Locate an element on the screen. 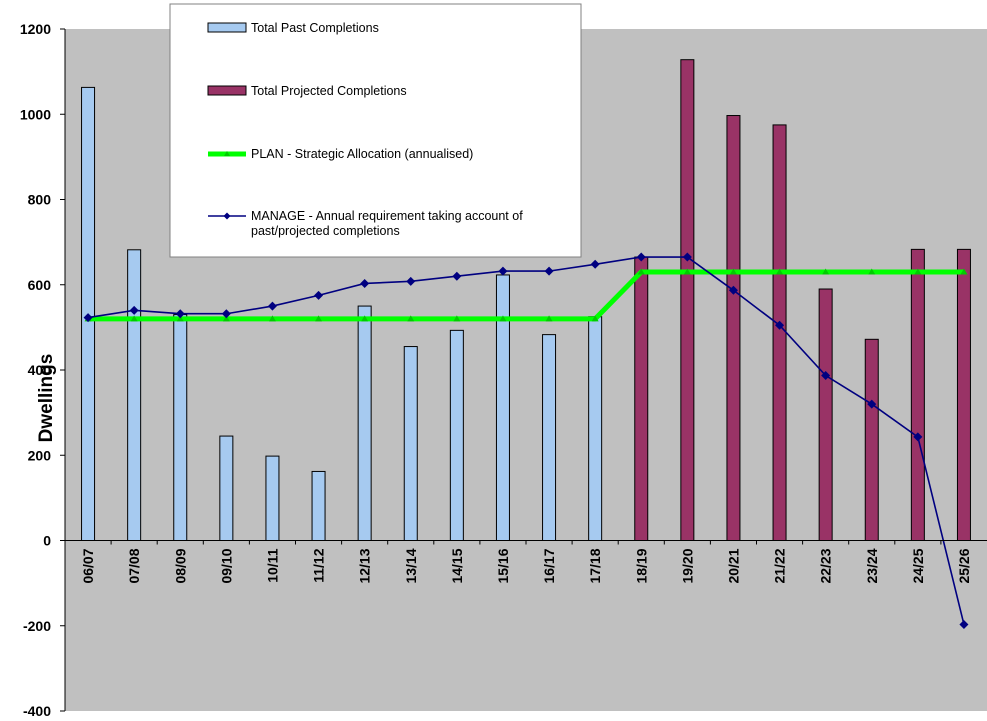 The image size is (987, 721). plan-series-line is located at coordinates (526, 295).